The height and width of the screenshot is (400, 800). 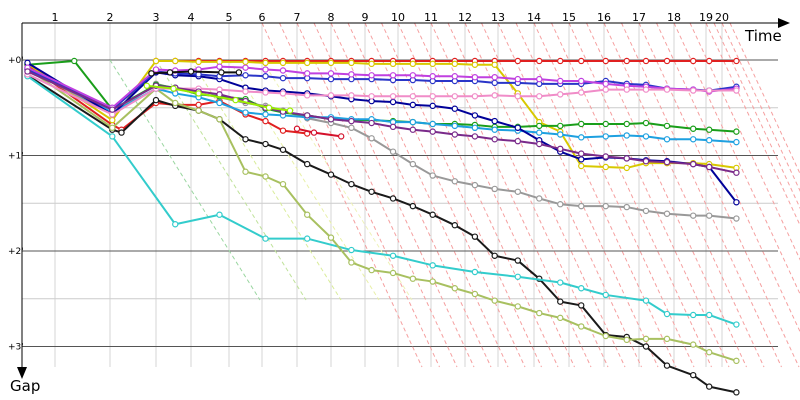 What do you see at coordinates (319, 132) in the screenshot?
I see `series-line` at bounding box center [319, 132].